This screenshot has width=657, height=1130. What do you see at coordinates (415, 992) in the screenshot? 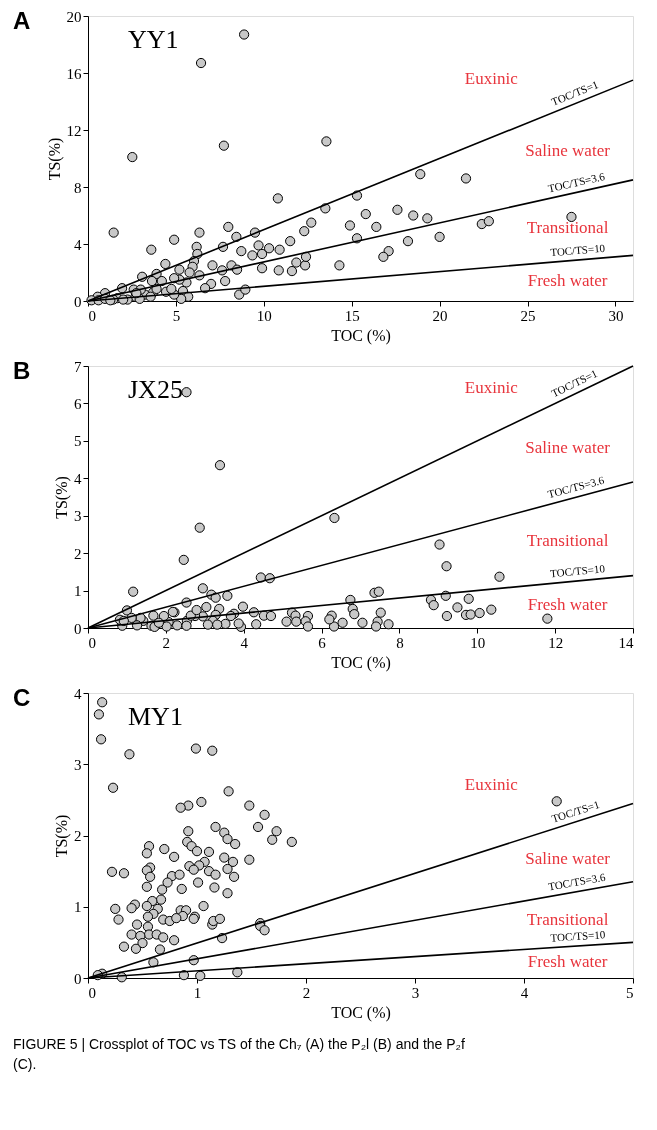
I see `x-tick-label: 3` at bounding box center [415, 992].